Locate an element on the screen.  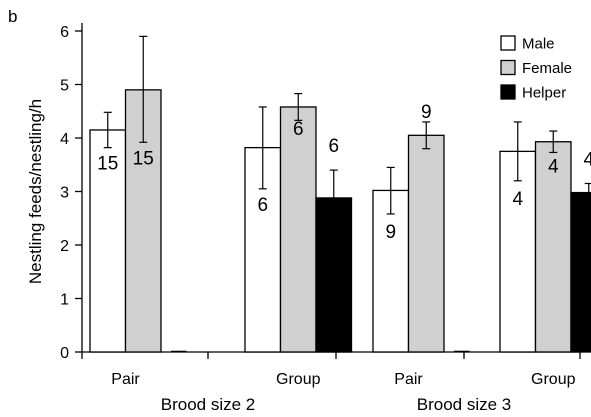
chart-legend: Male Female Helper is located at coordinates (536, 68).